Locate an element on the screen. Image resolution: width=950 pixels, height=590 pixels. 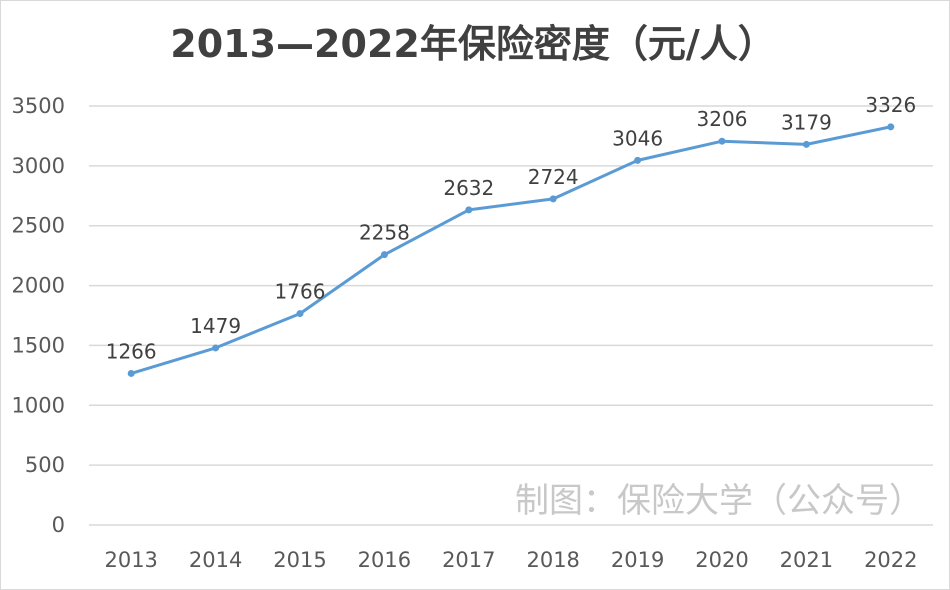
y-axis-ticks: 0 500 1000 1500 2000 2500 3000 3500 is located at coordinates (38, 315).